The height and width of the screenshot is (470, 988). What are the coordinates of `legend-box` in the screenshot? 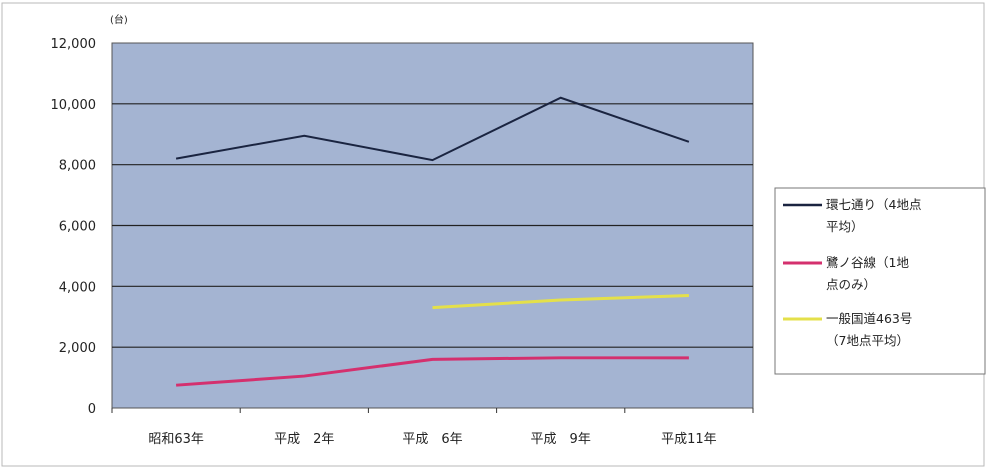 It's located at (880, 281).